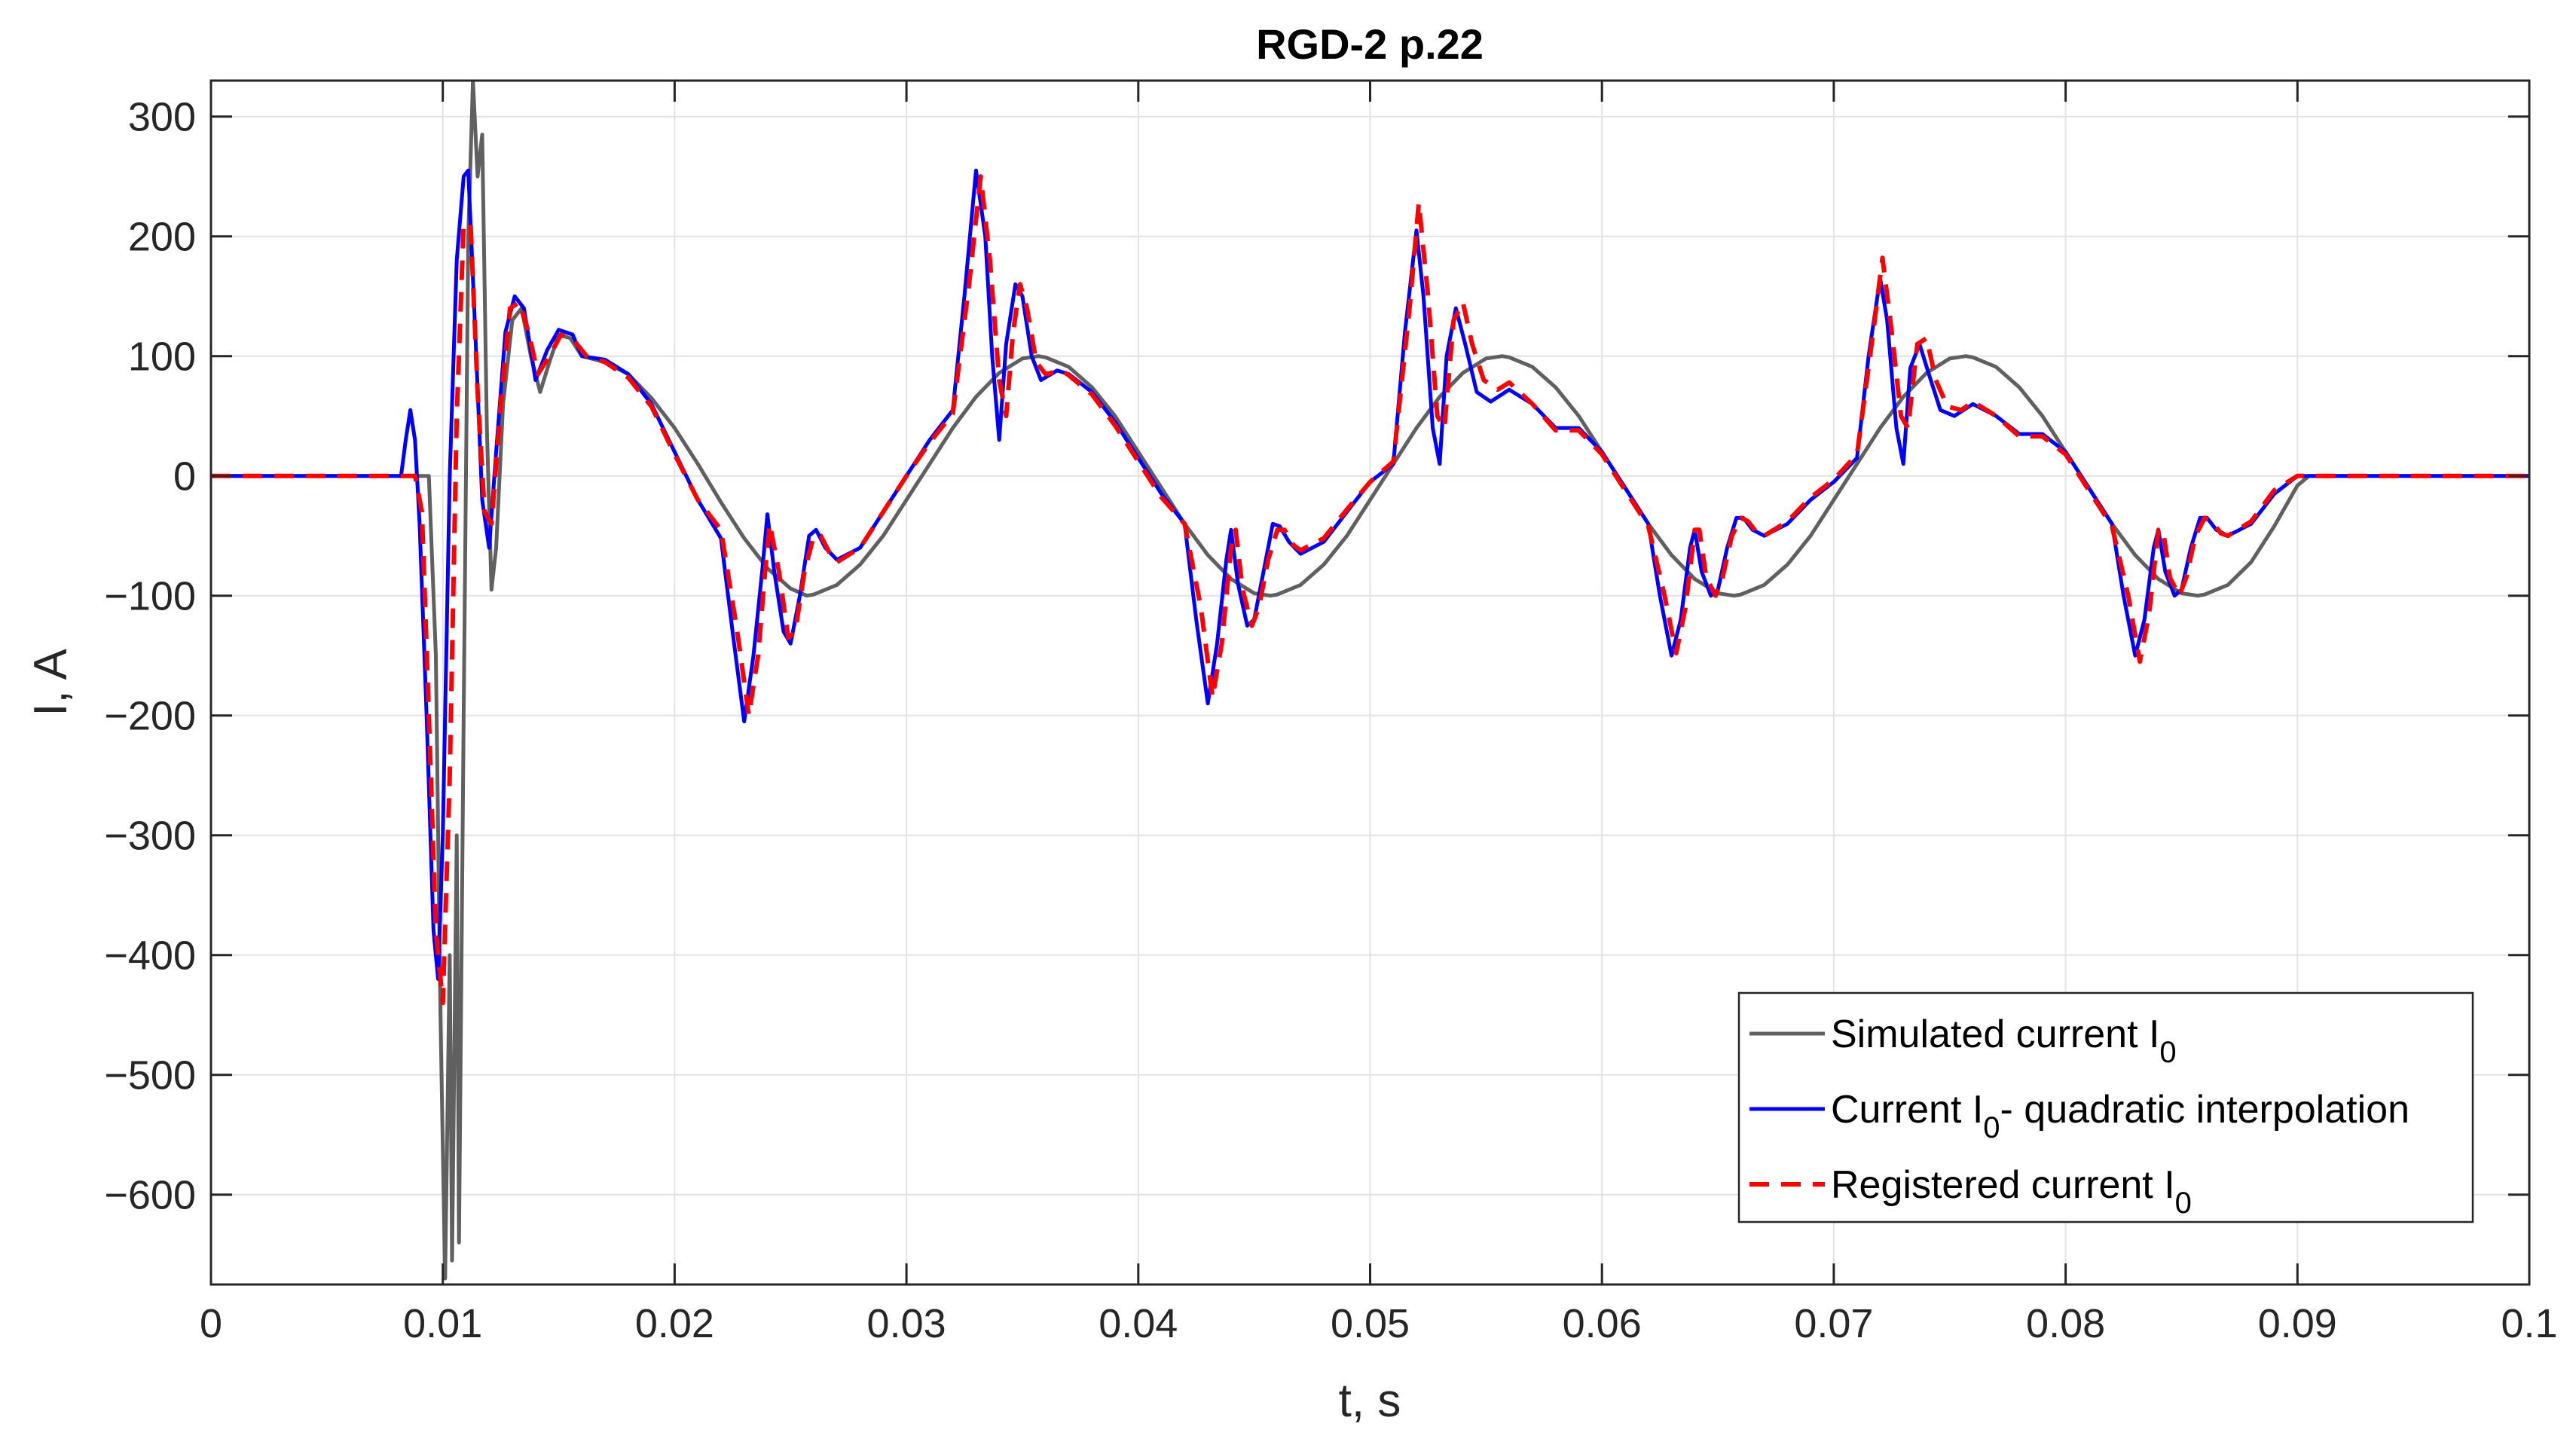 The height and width of the screenshot is (1451, 2576). Describe the element at coordinates (150, 596) in the screenshot. I see `y-tick-label: −100` at that location.